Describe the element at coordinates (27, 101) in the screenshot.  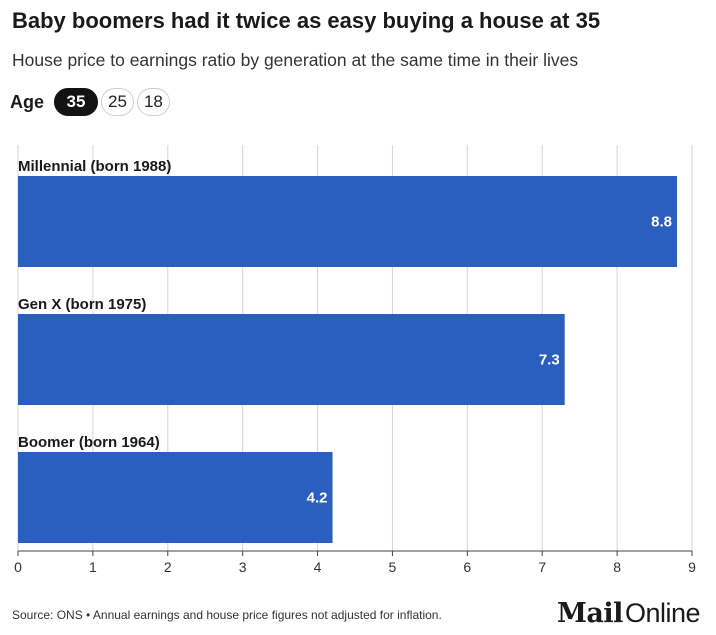
I see `age-selector-label: Age` at that location.